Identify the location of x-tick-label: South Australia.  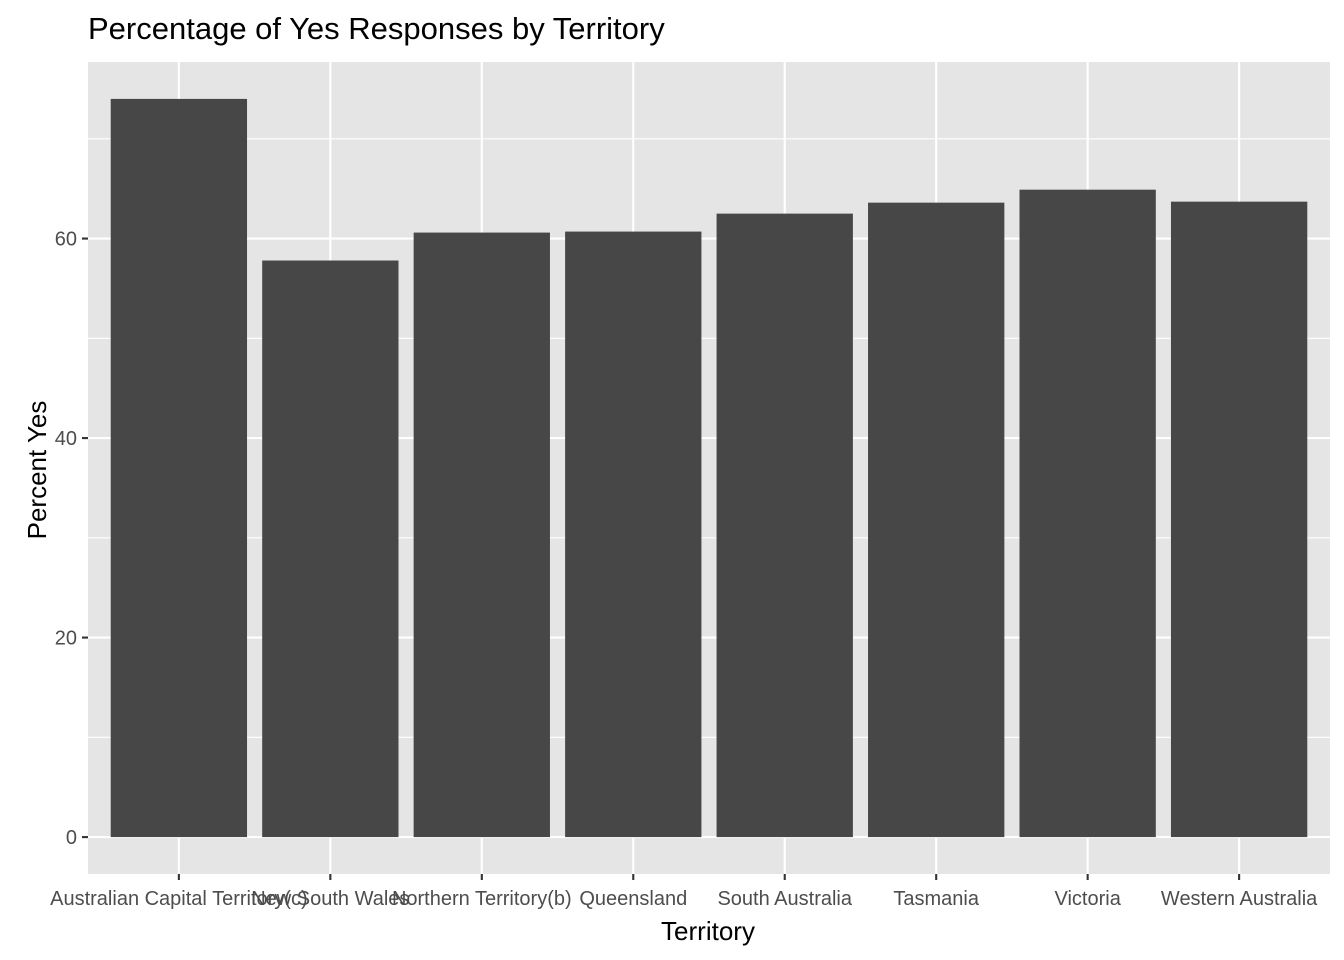
(784, 899).